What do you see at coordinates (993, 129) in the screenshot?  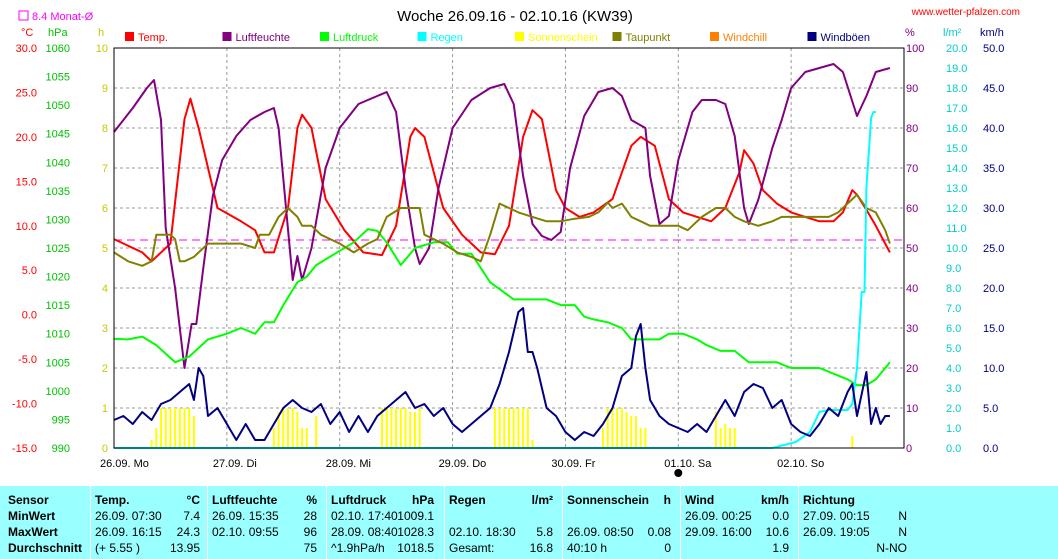 I see `axis-wind-tick: 40.0` at bounding box center [993, 129].